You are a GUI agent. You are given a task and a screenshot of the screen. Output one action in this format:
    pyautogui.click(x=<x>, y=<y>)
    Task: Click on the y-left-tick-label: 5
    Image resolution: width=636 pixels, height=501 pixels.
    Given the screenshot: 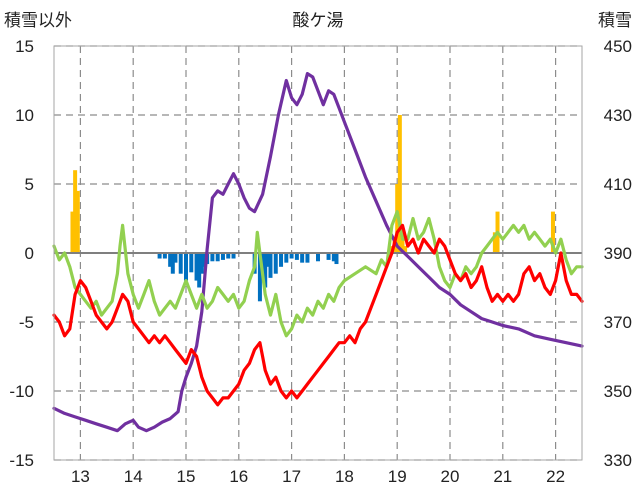 What is the action you would take?
    pyautogui.click(x=29, y=184)
    